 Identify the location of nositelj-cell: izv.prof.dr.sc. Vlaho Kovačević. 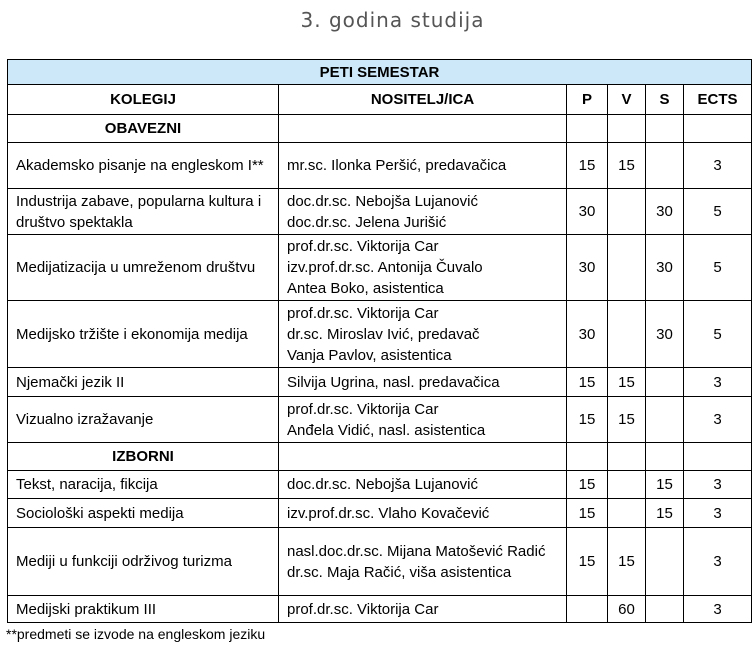
(422, 513).